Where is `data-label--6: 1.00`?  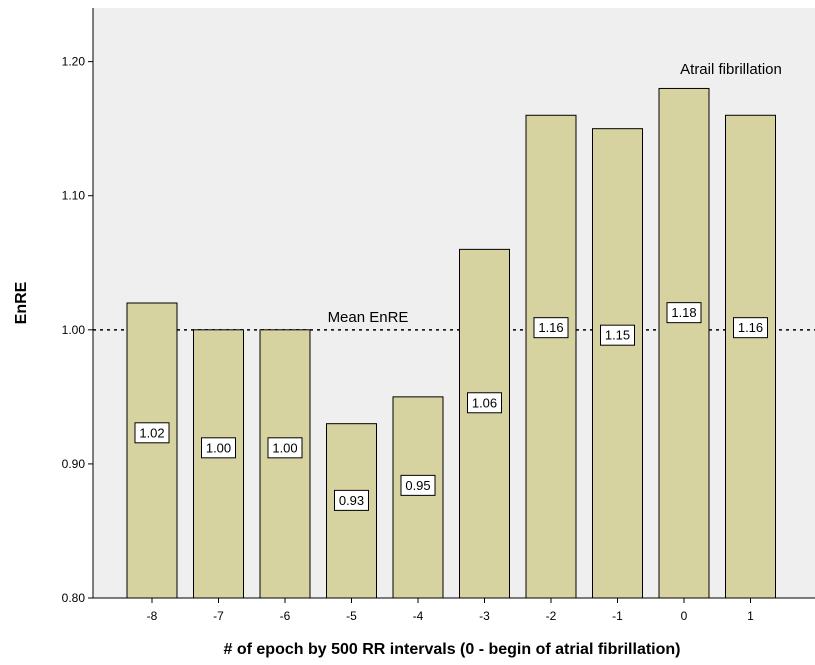
data-label--6: 1.00 is located at coordinates (284, 447).